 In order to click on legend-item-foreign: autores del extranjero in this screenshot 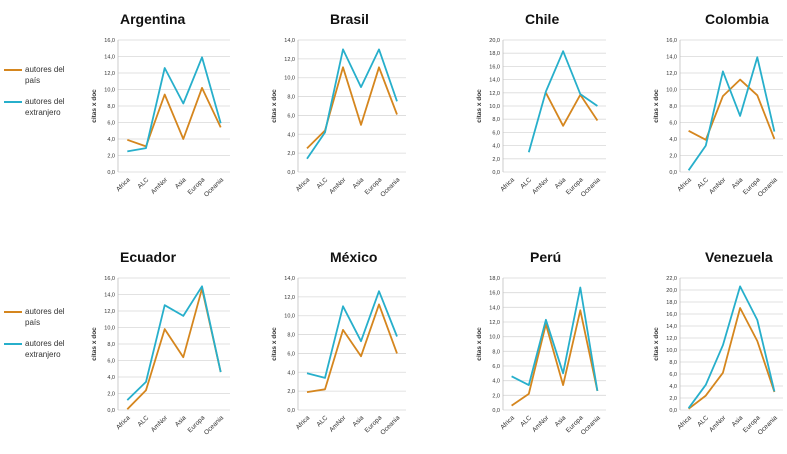, I will do `click(40, 349)`.